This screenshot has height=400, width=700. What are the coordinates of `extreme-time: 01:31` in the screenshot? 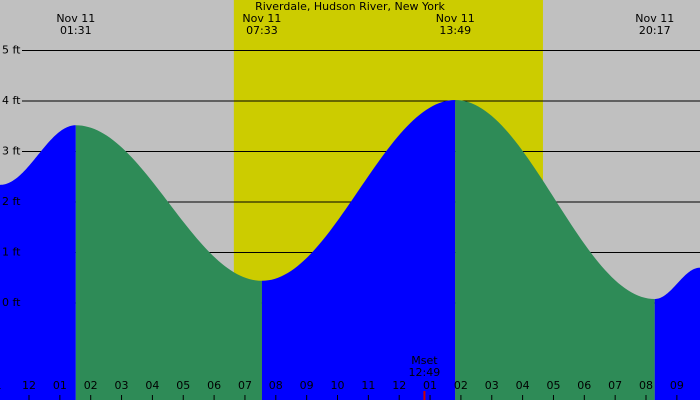 It's located at (76, 30).